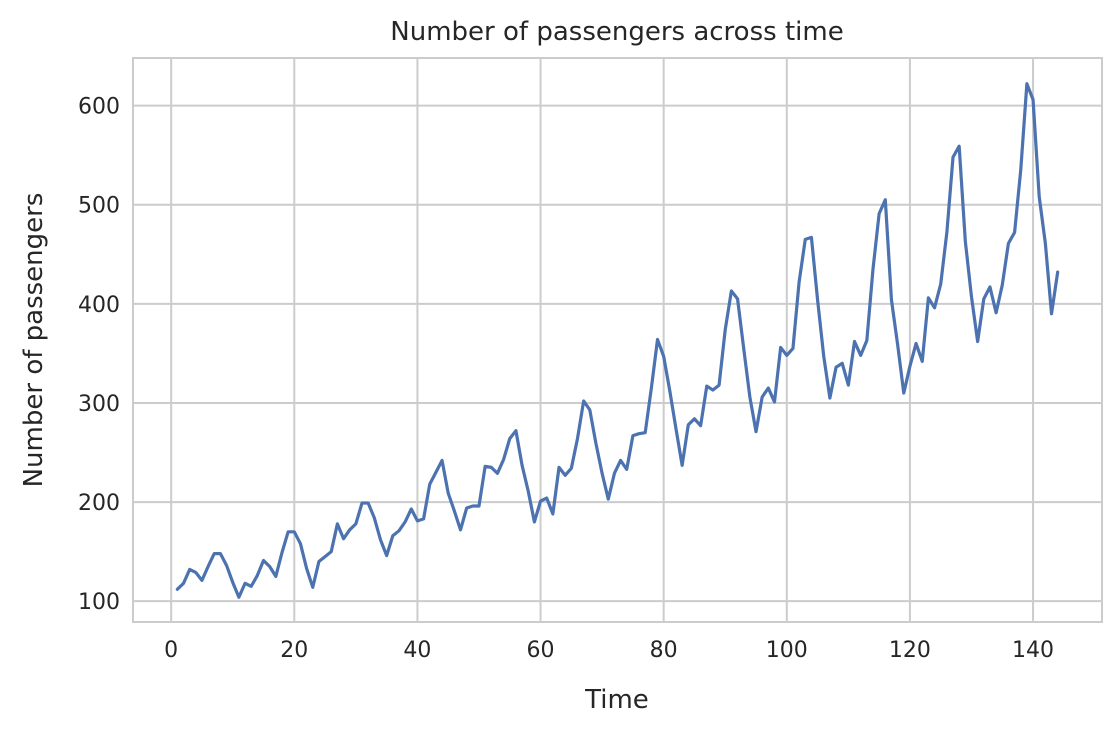 This screenshot has height=735, width=1120. I want to click on x-tick-label: 100, so click(787, 650).